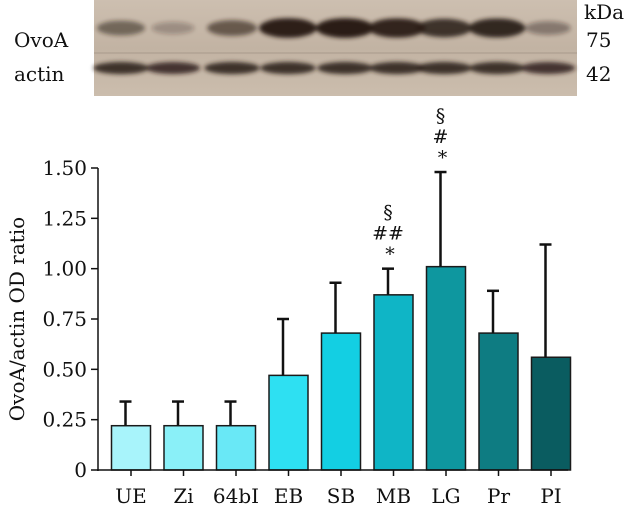 Image resolution: width=626 pixels, height=511 pixels. Describe the element at coordinates (598, 74) in the screenshot. I see `blot-size-42: 42` at that location.